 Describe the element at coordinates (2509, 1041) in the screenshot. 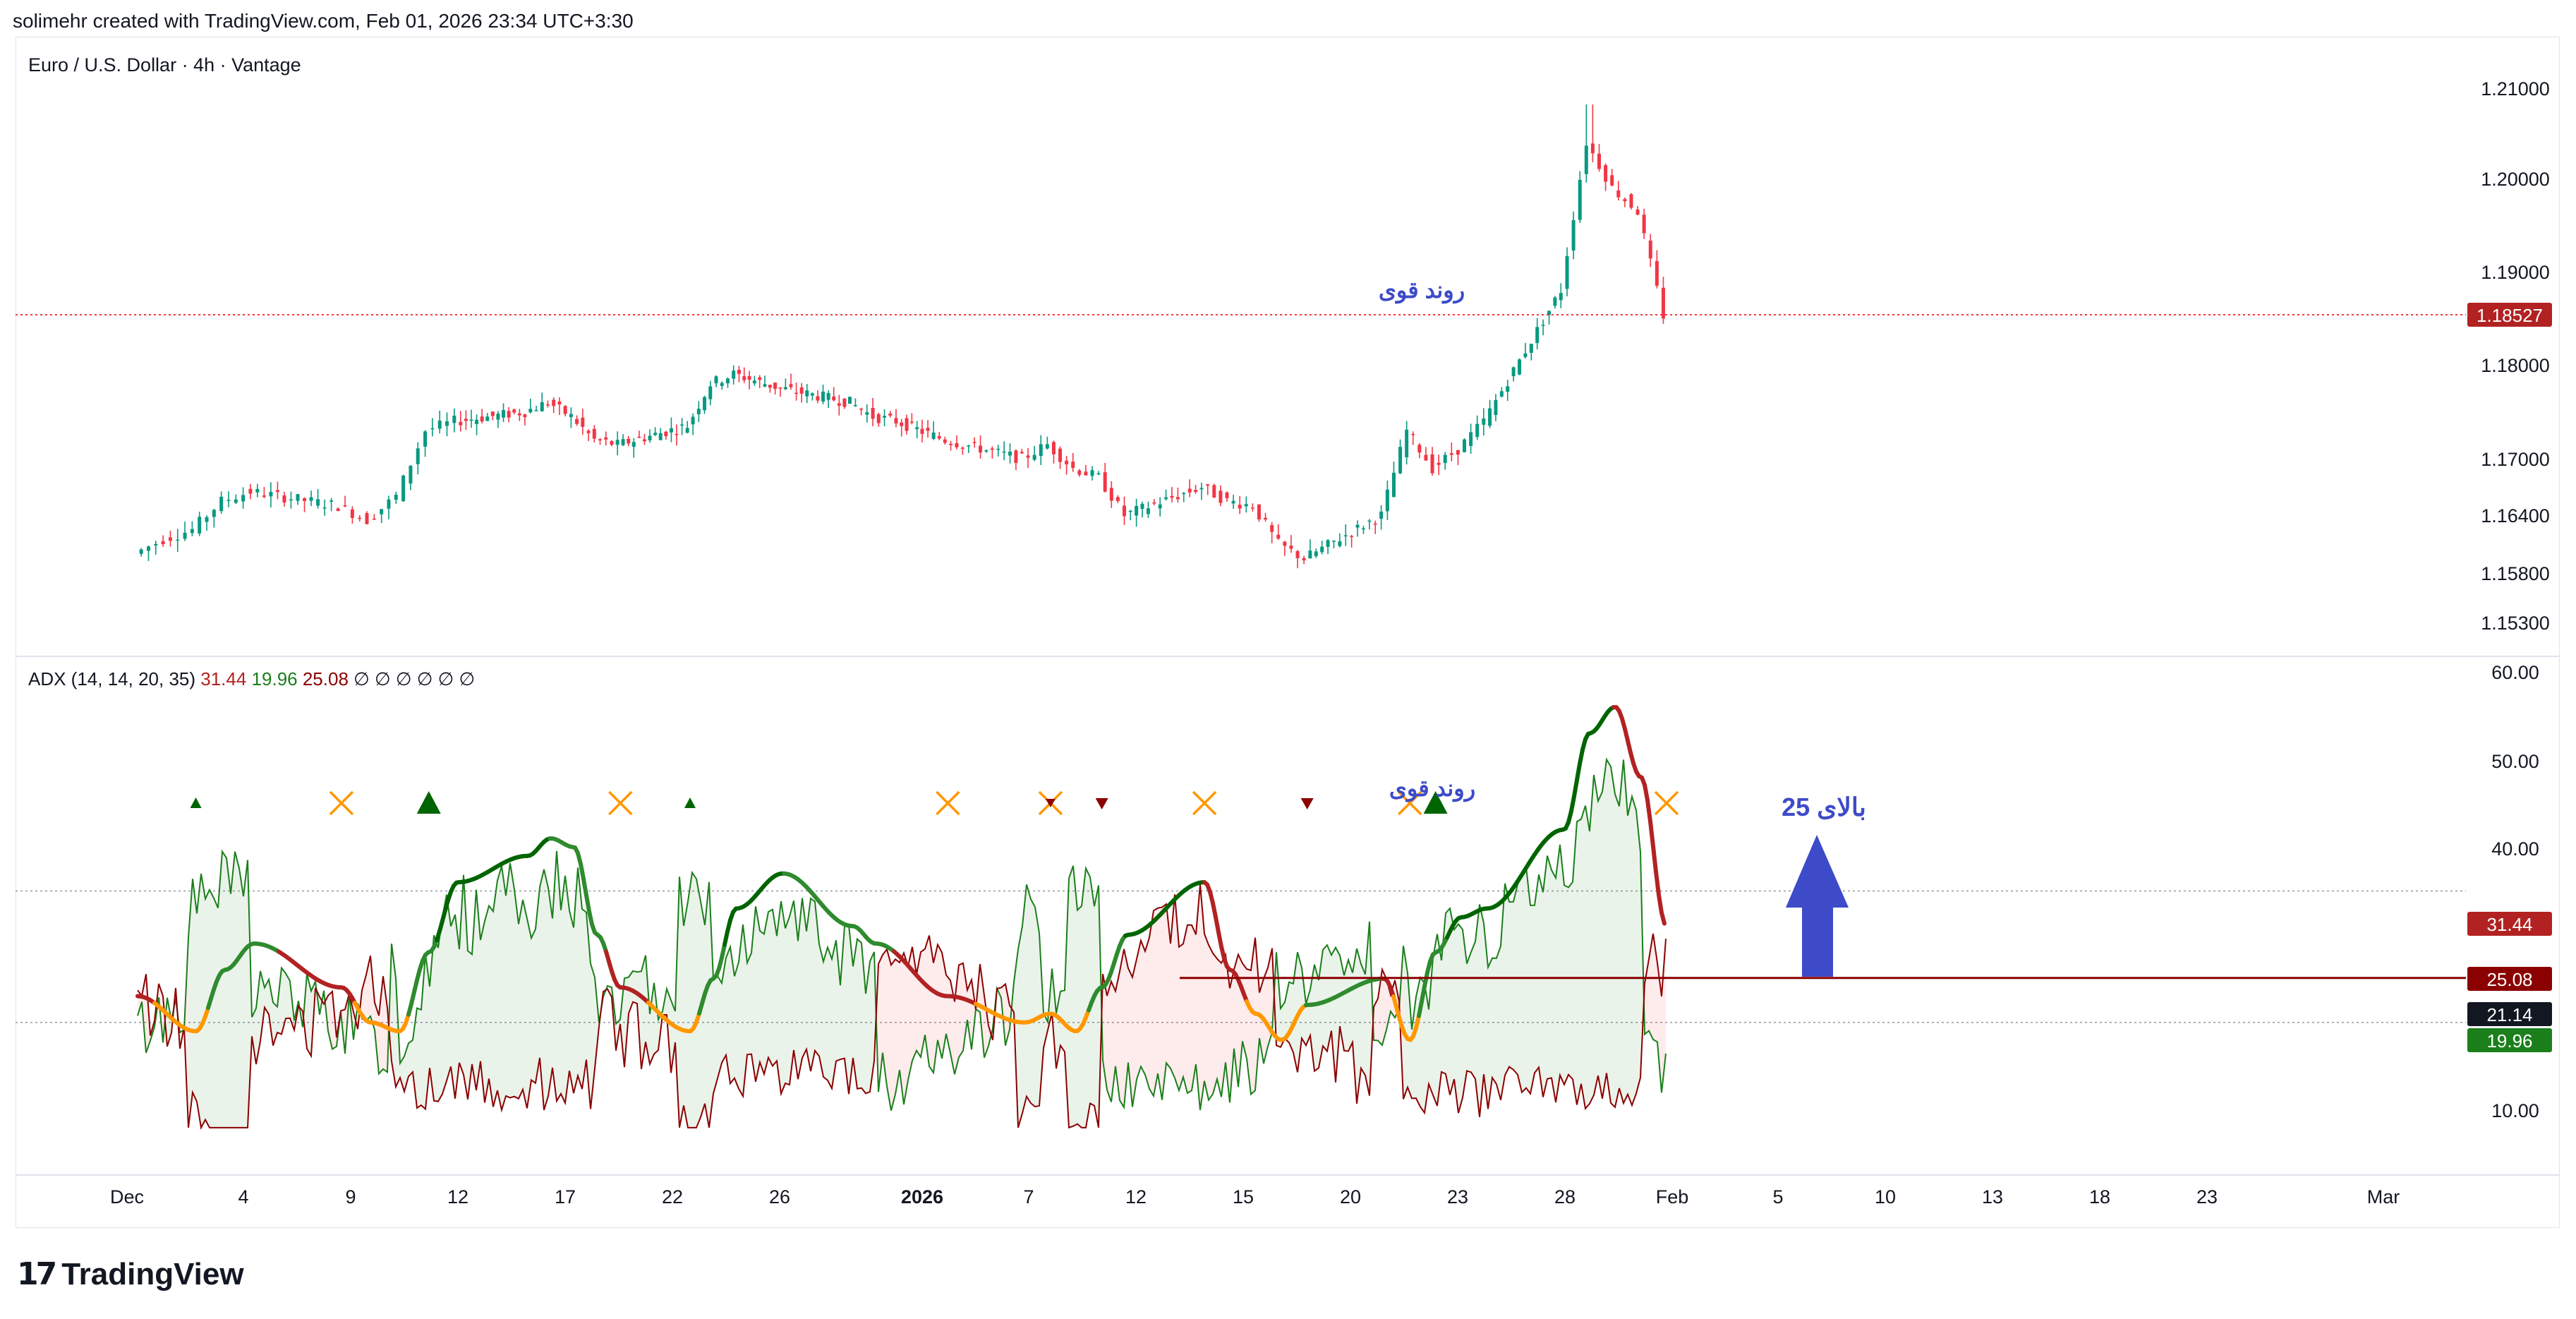

I see `adx-value-badge-text: 19.96` at that location.